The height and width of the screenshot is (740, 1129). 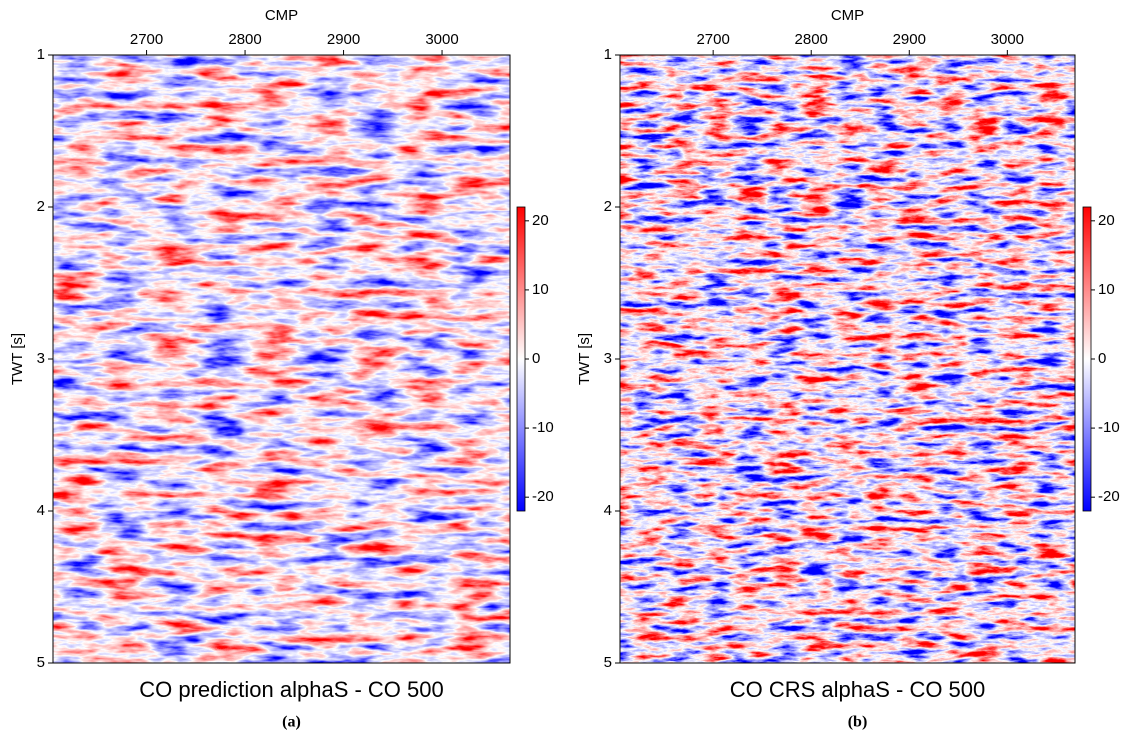 What do you see at coordinates (858, 722) in the screenshot?
I see `panel-caption: (b)` at bounding box center [858, 722].